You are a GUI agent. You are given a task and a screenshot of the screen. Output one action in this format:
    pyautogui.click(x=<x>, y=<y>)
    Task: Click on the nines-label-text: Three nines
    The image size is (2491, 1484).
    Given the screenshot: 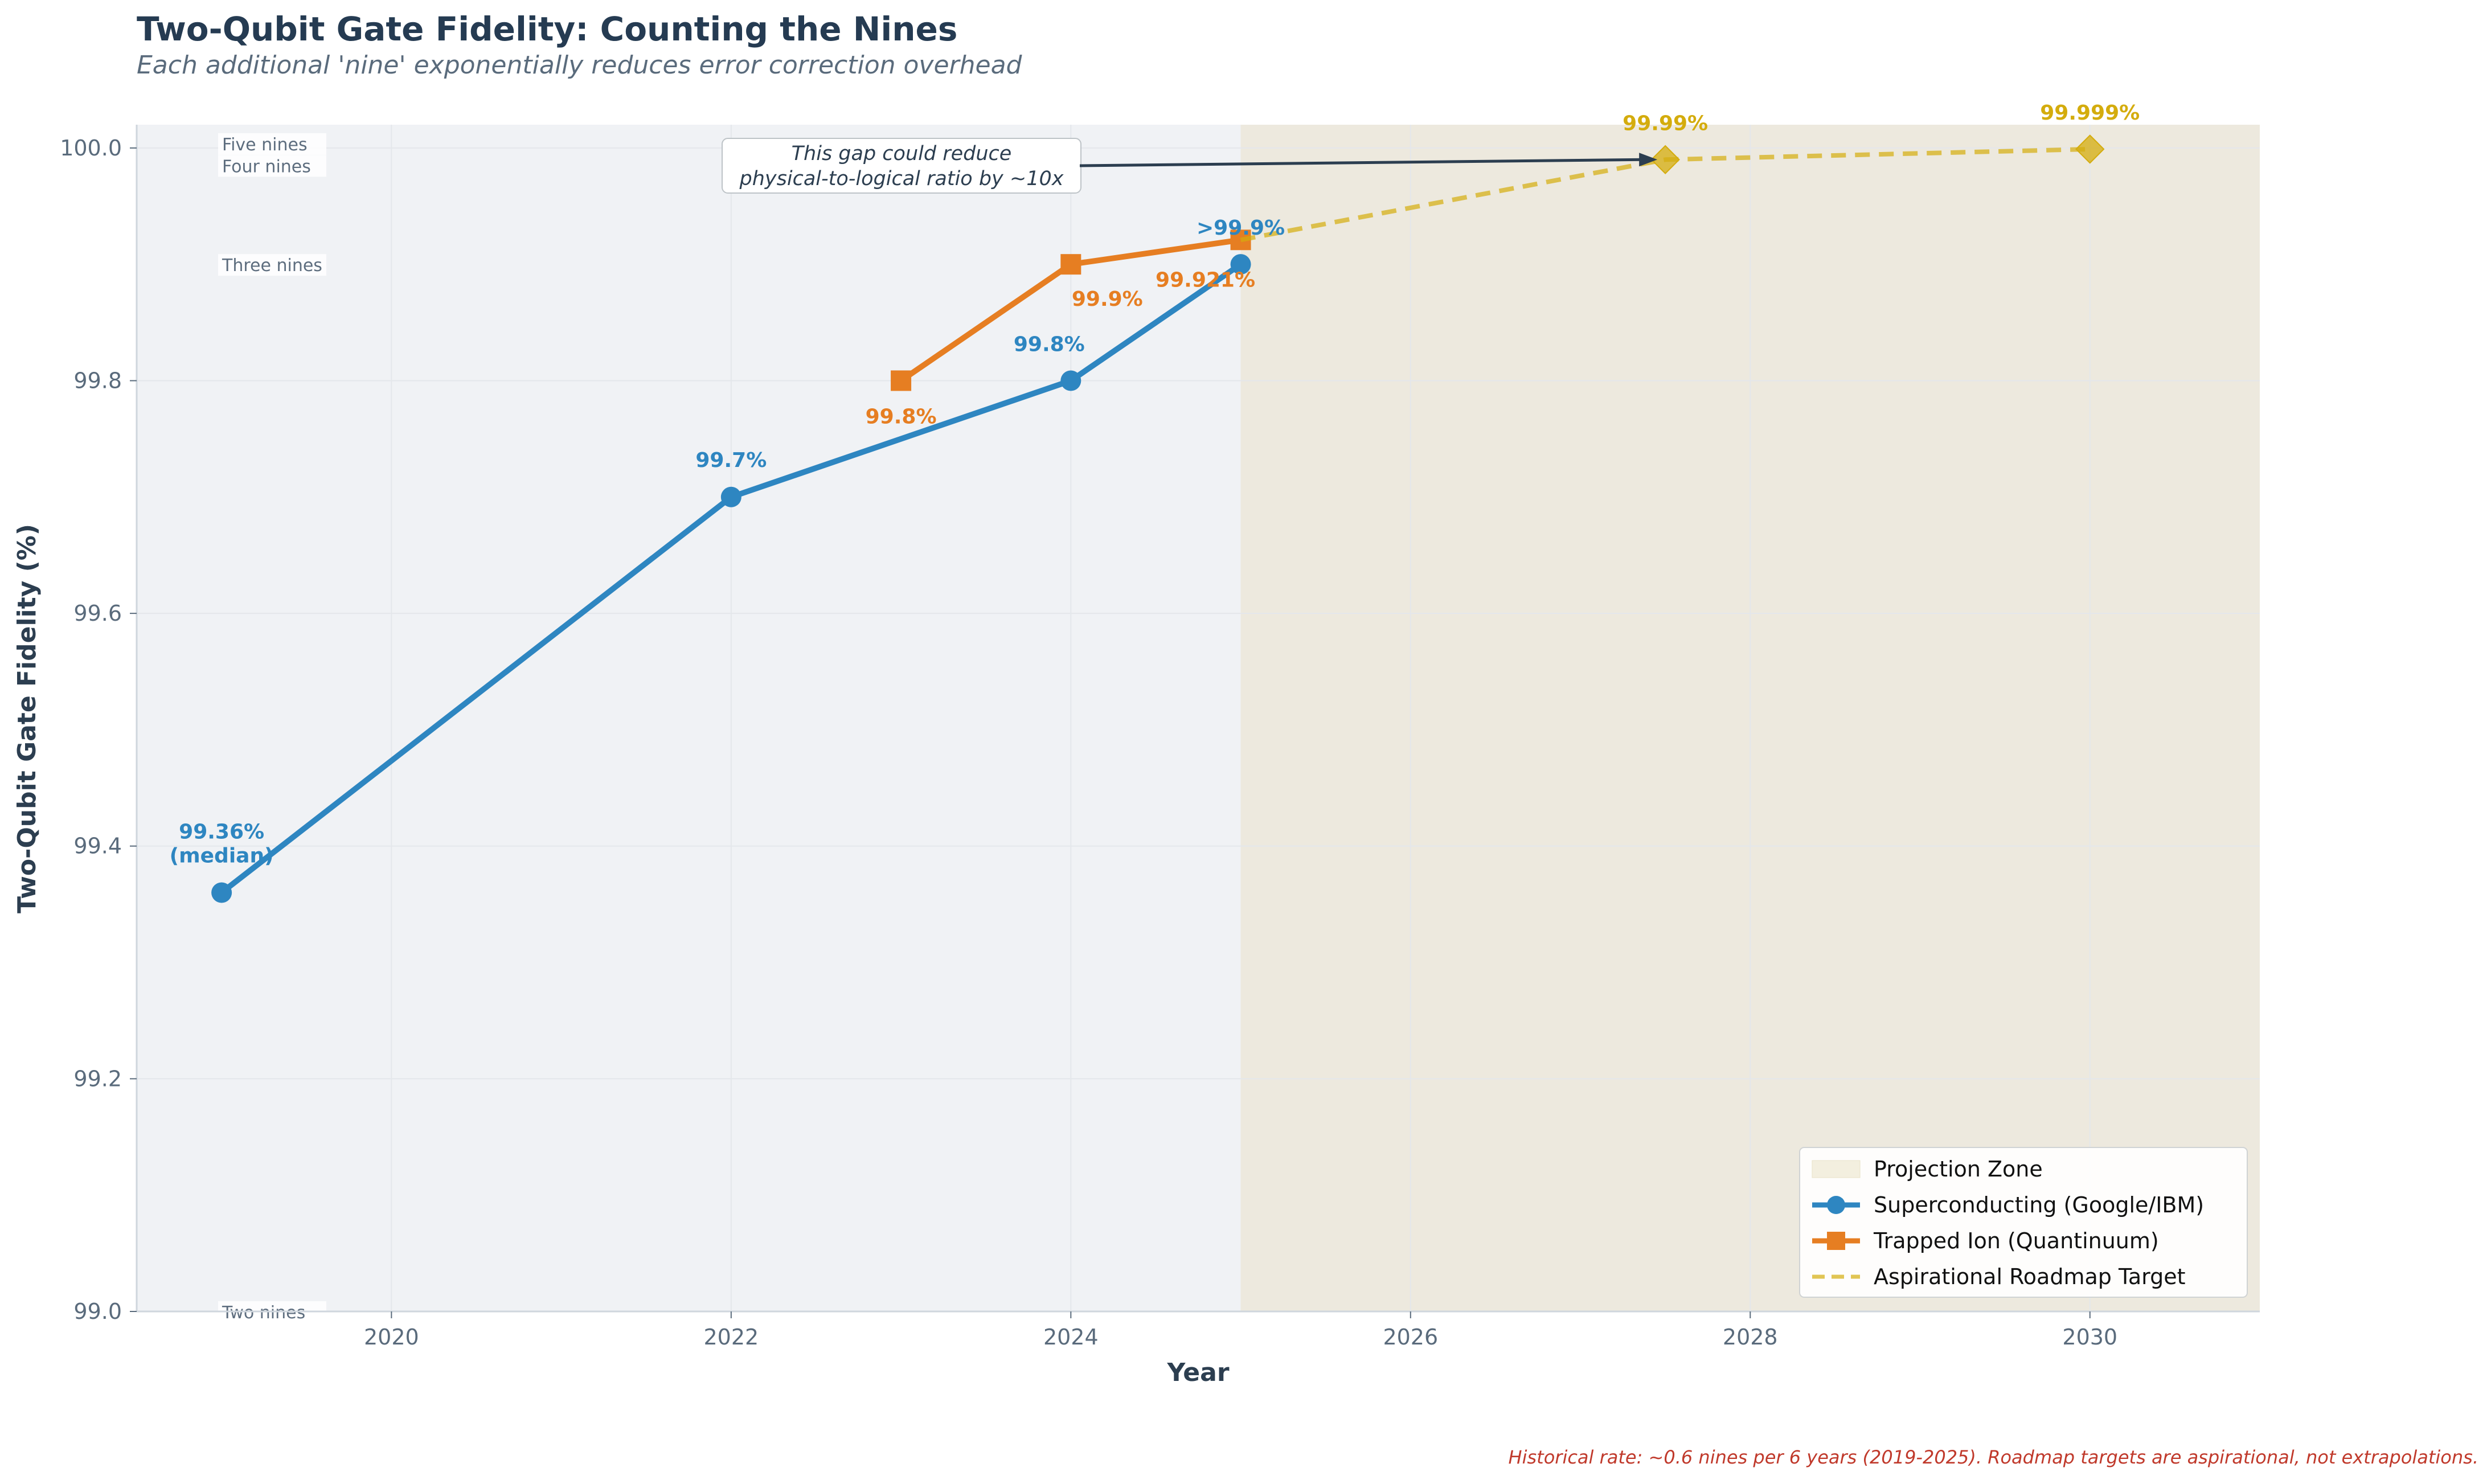 What is the action you would take?
    pyautogui.click(x=272, y=266)
    